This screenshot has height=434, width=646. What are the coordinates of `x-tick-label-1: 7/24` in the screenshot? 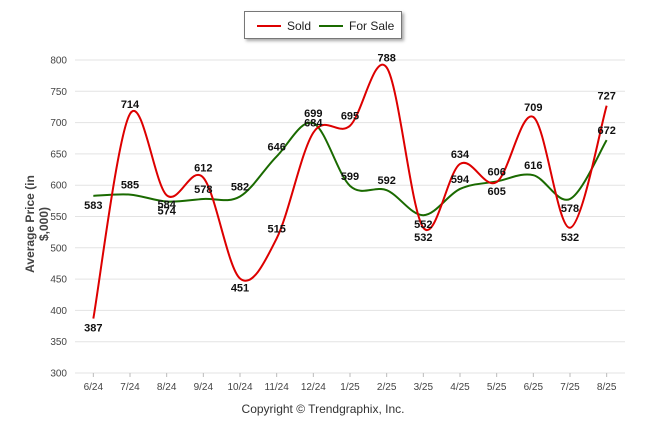 It's located at (130, 387).